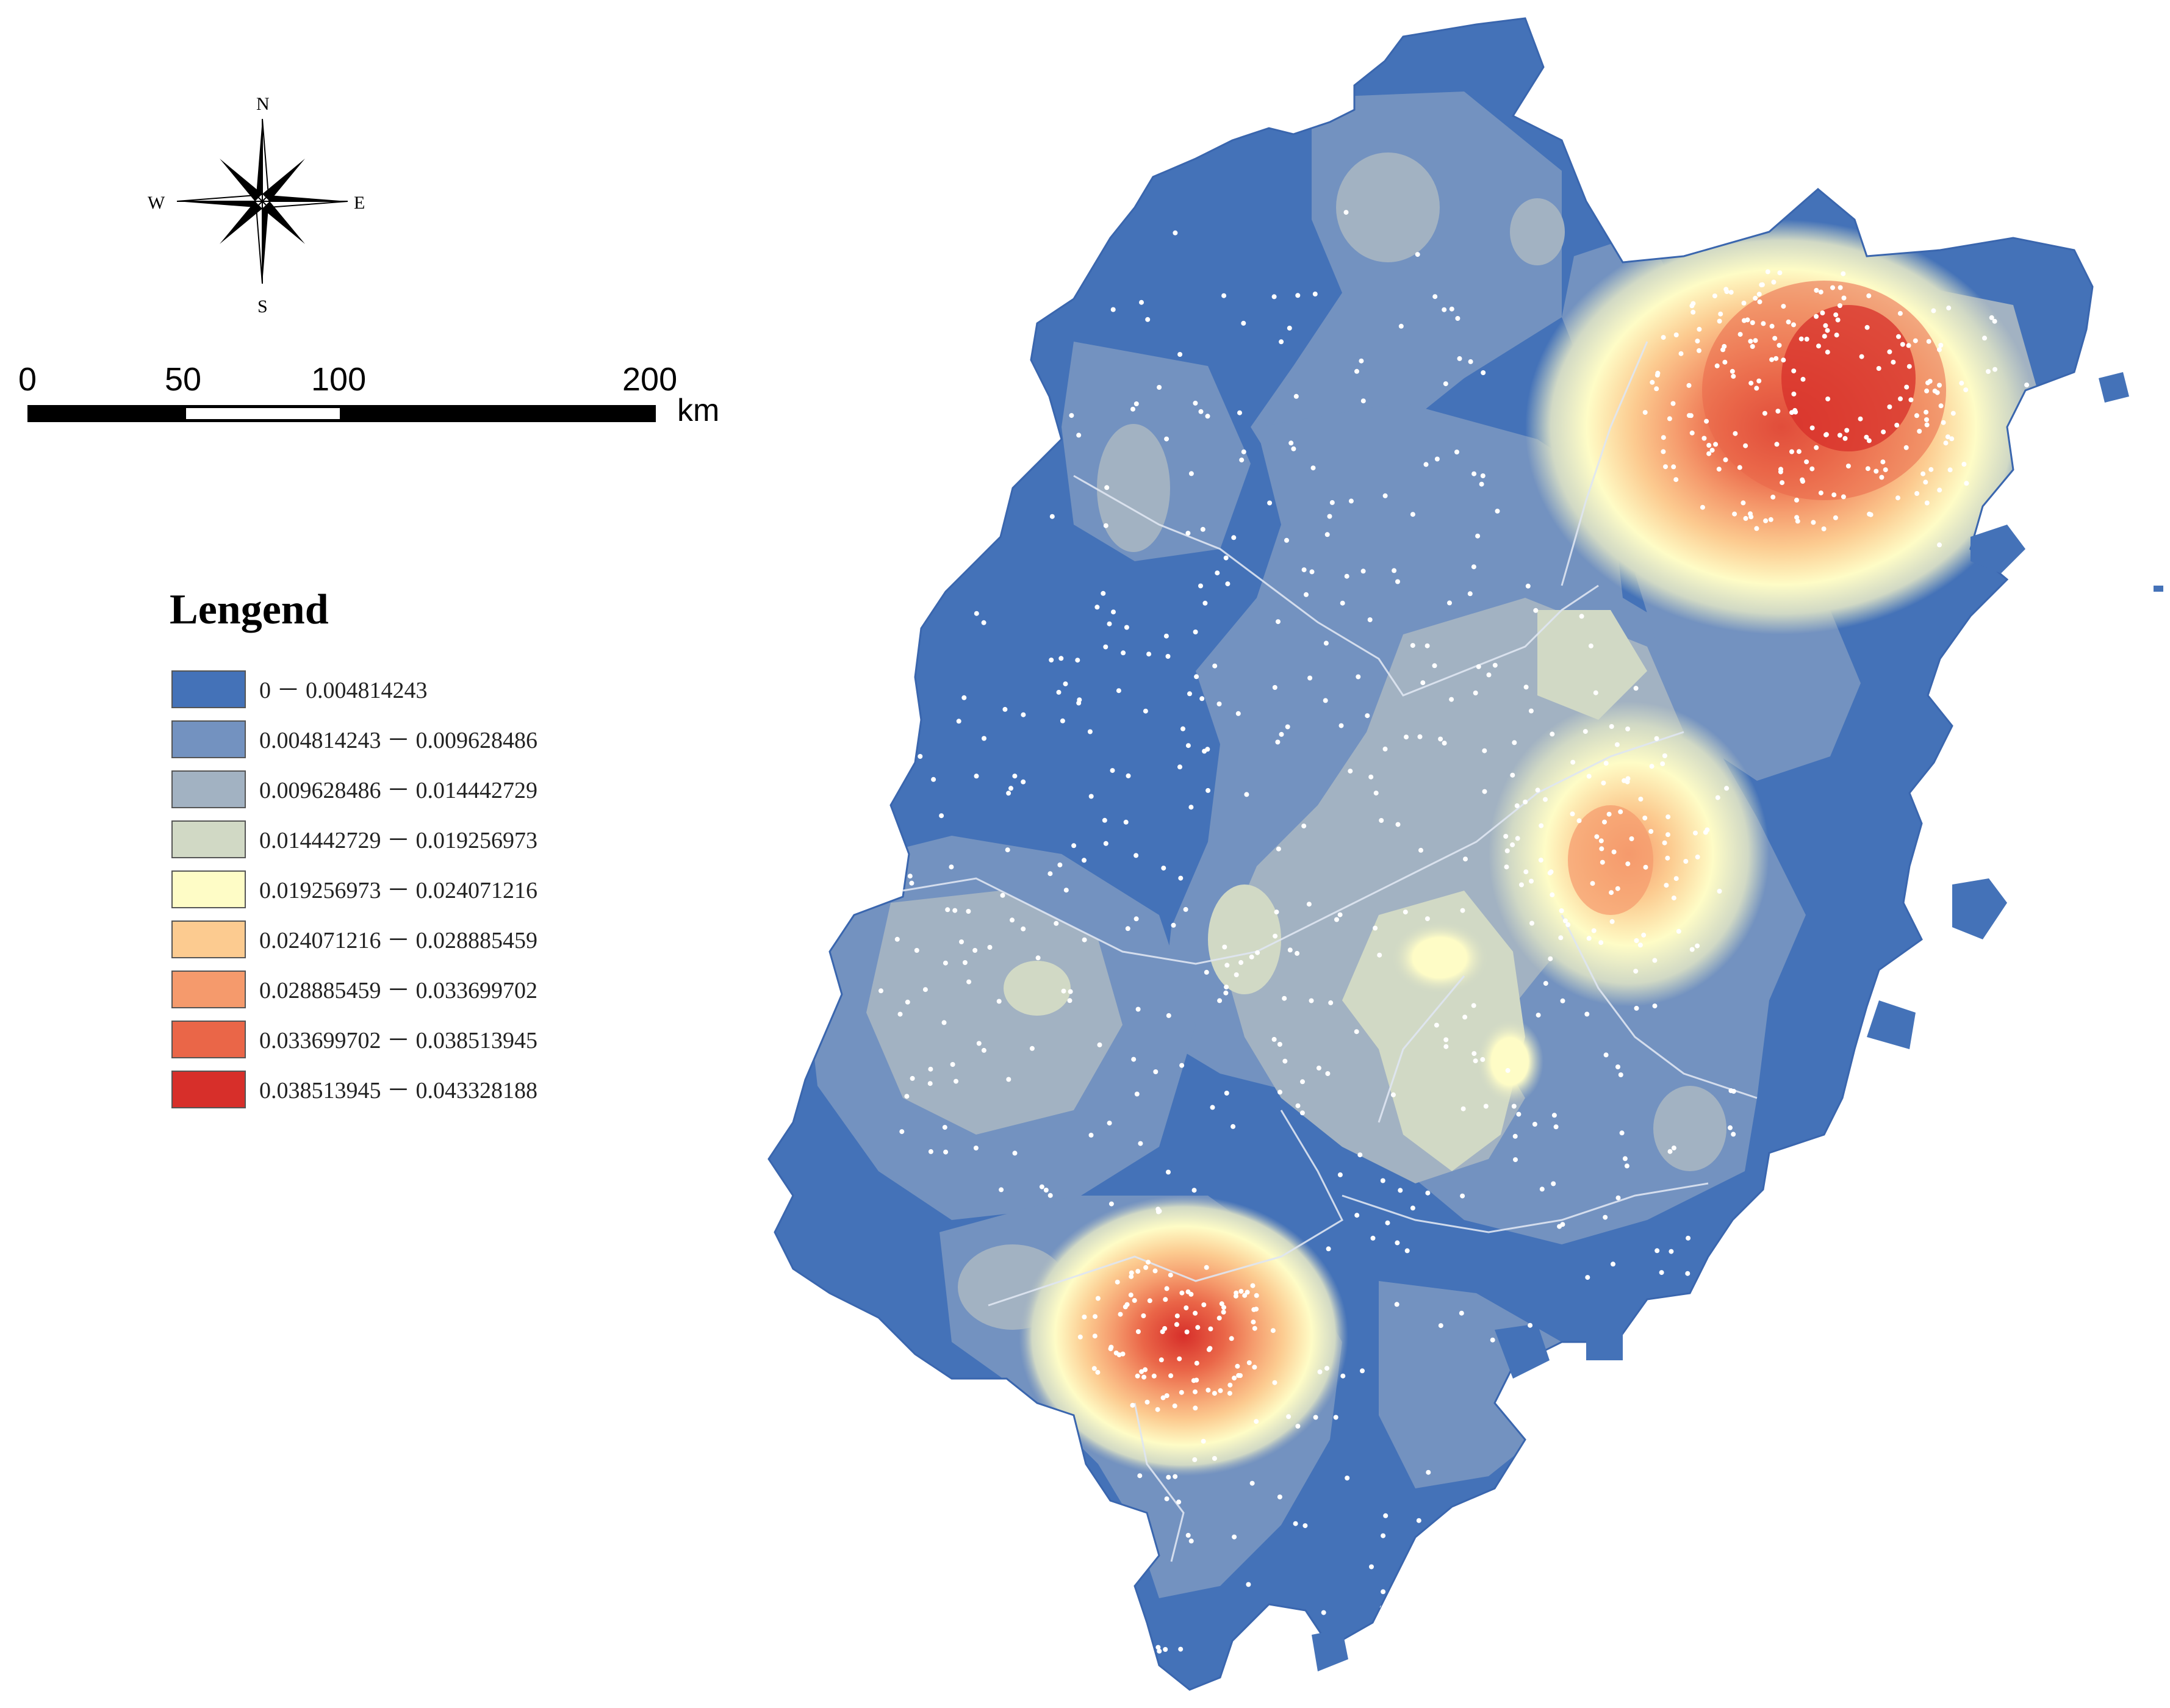 The height and width of the screenshot is (1708, 2170). What do you see at coordinates (359, 203) in the screenshot?
I see `compass-east-label: E` at bounding box center [359, 203].